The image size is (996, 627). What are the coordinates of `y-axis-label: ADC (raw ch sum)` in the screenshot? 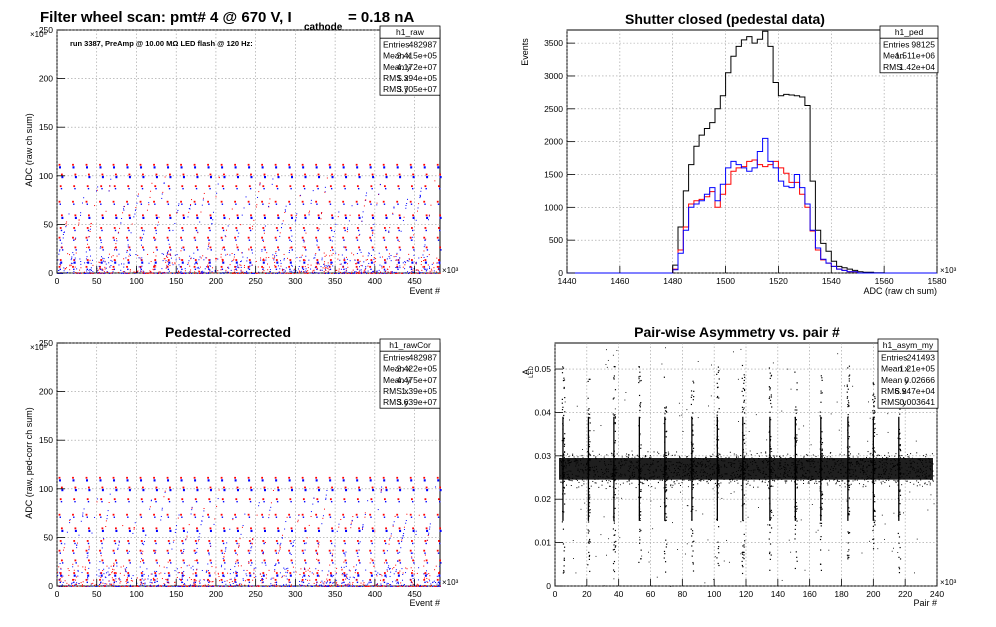 It's located at (29, 150).